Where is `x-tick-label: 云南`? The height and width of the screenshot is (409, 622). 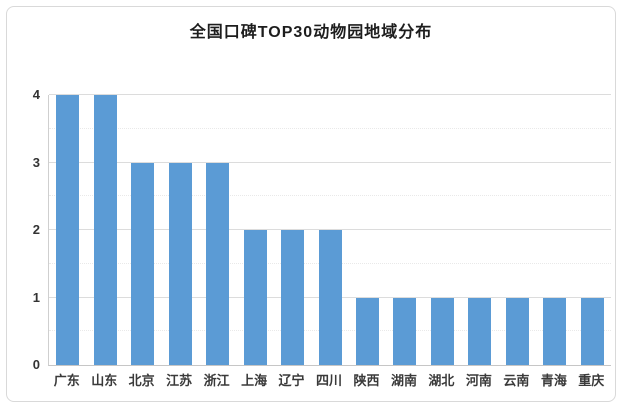
x-tick-label: 云南 is located at coordinates (516, 380).